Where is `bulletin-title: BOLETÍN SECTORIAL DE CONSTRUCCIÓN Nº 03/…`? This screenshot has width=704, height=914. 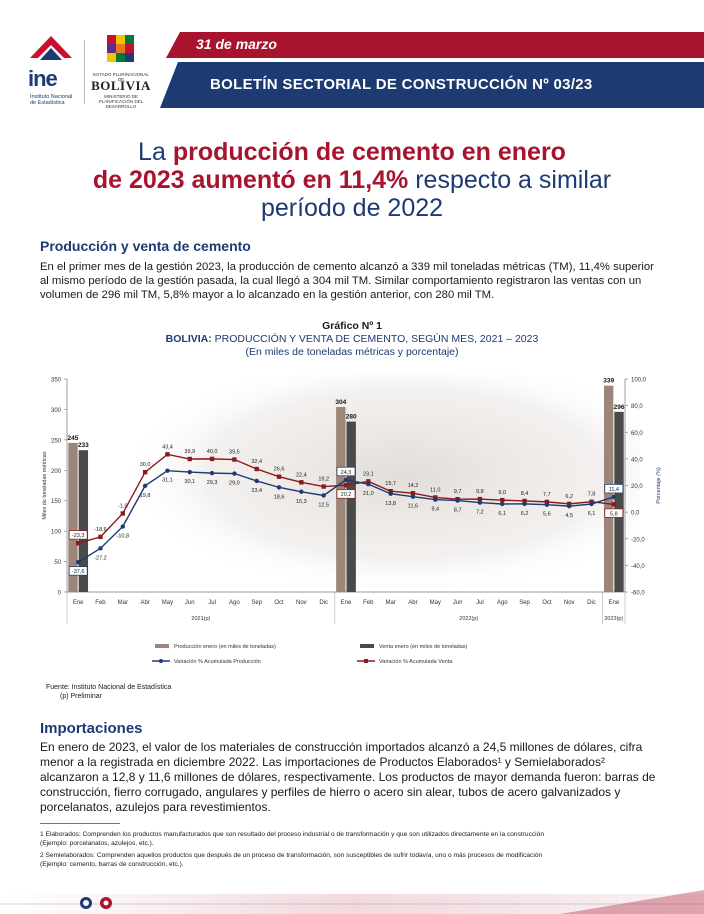
bulletin-title: BOLETÍN SECTORIAL DE CONSTRUCCIÓN Nº 03/… is located at coordinates (401, 84).